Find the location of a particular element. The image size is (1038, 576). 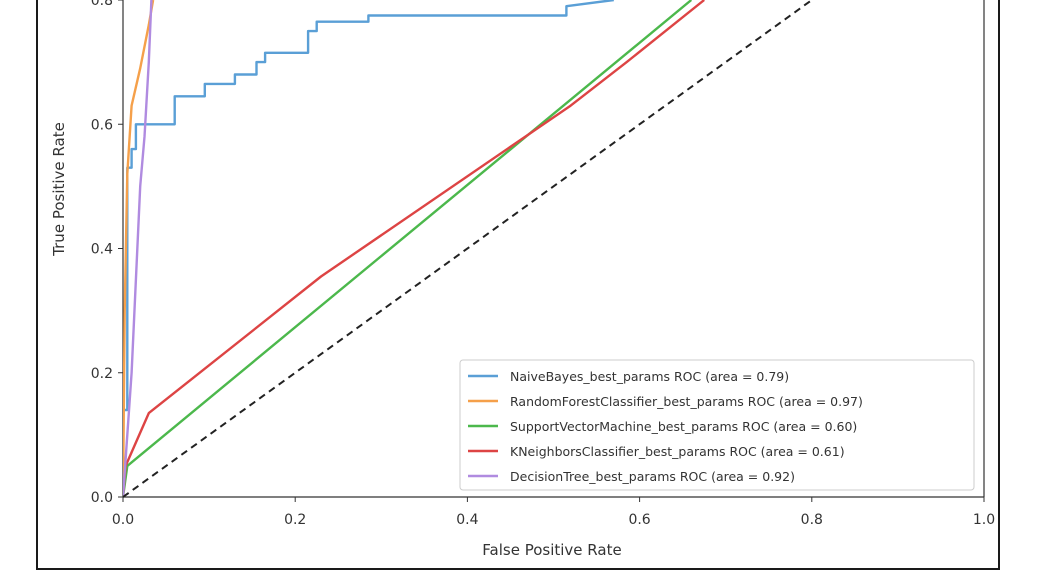

y-tick-label: 0.0 is located at coordinates (102, 498).